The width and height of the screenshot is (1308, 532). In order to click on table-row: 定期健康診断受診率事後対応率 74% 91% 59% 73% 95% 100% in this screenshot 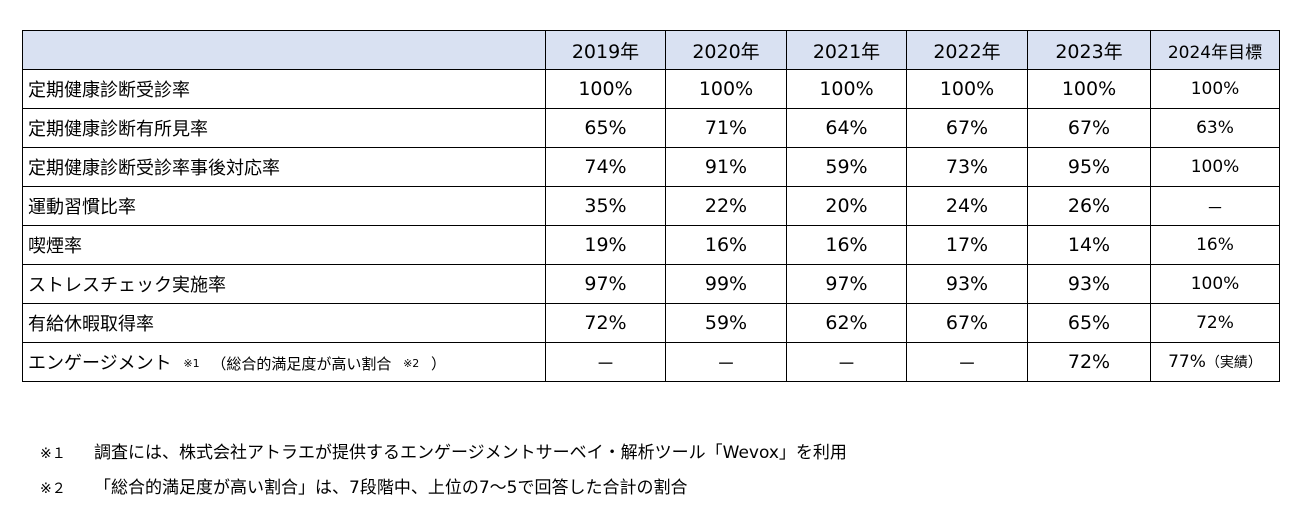, I will do `click(651, 167)`.